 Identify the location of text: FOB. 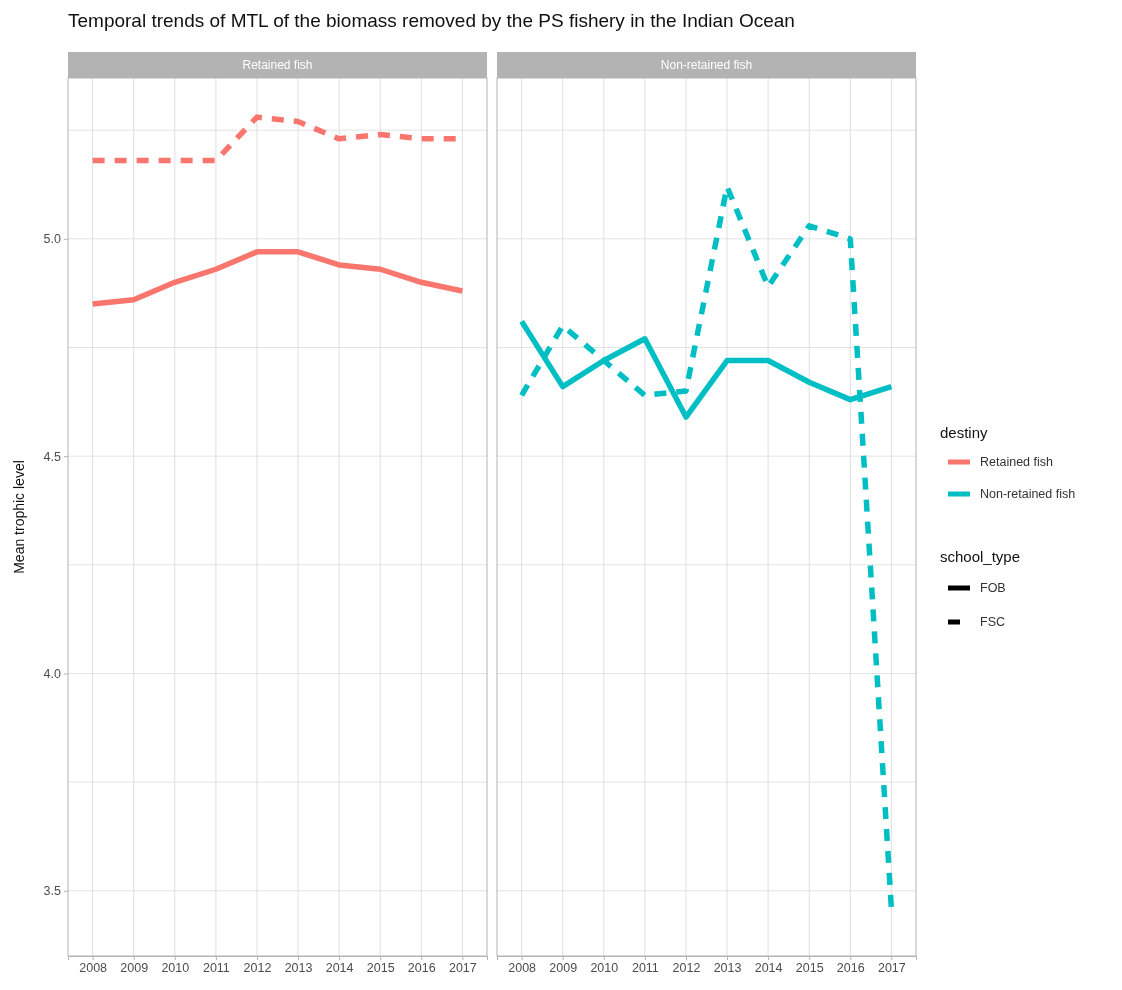
(993, 588).